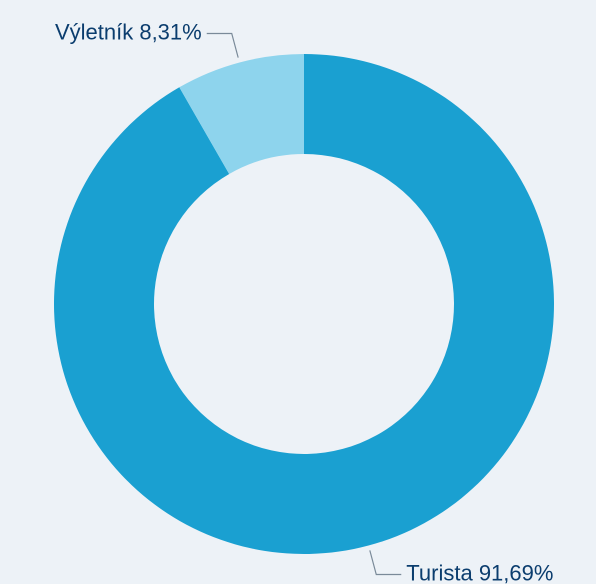 The height and width of the screenshot is (584, 596). What do you see at coordinates (439, 572) in the screenshot?
I see `slice-category: Turista` at bounding box center [439, 572].